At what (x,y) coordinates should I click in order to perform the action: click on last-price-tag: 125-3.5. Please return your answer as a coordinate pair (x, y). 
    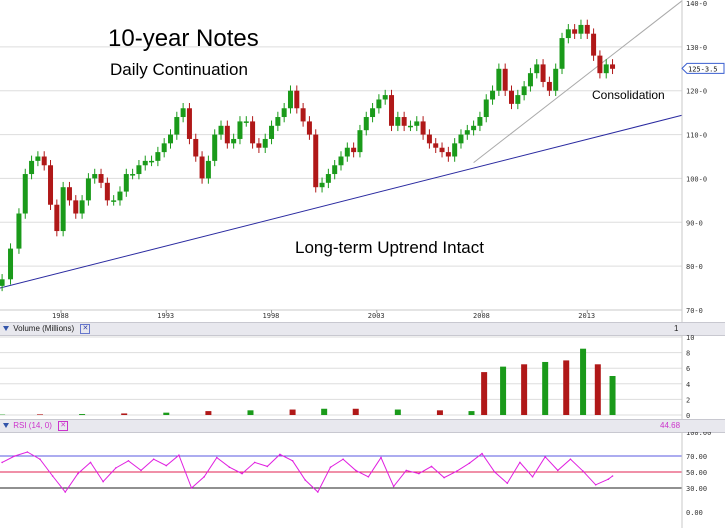
    Looking at the image, I should click on (703, 68).